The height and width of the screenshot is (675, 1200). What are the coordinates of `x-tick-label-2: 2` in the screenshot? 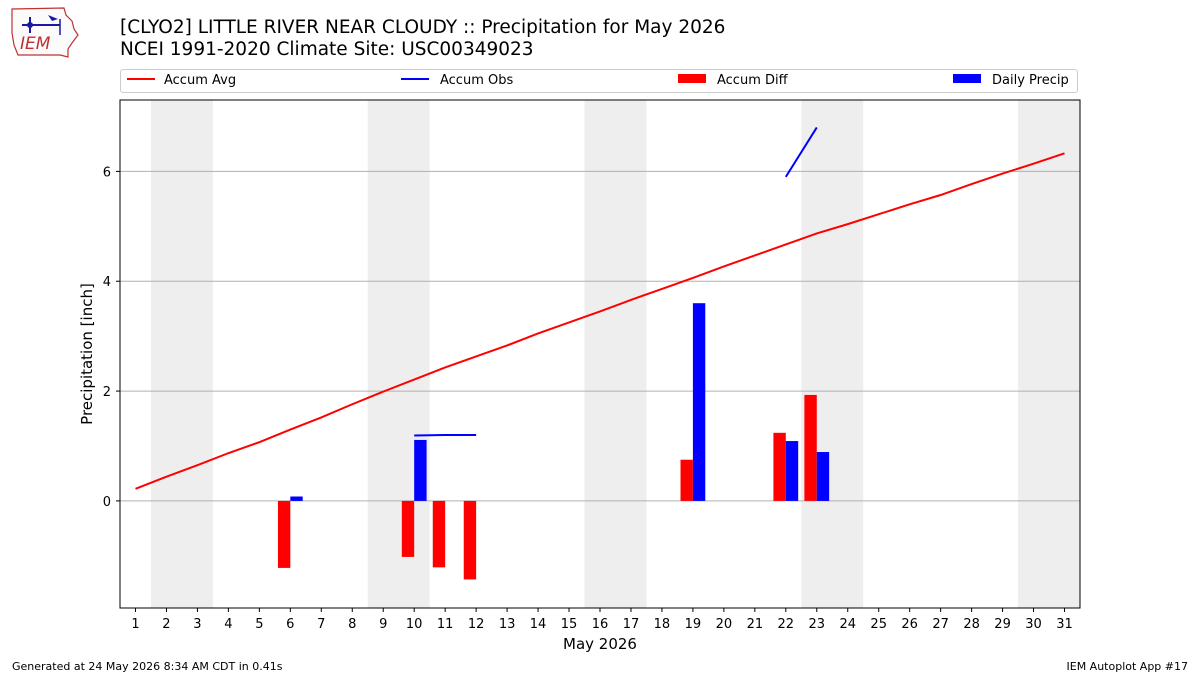 It's located at (166, 624).